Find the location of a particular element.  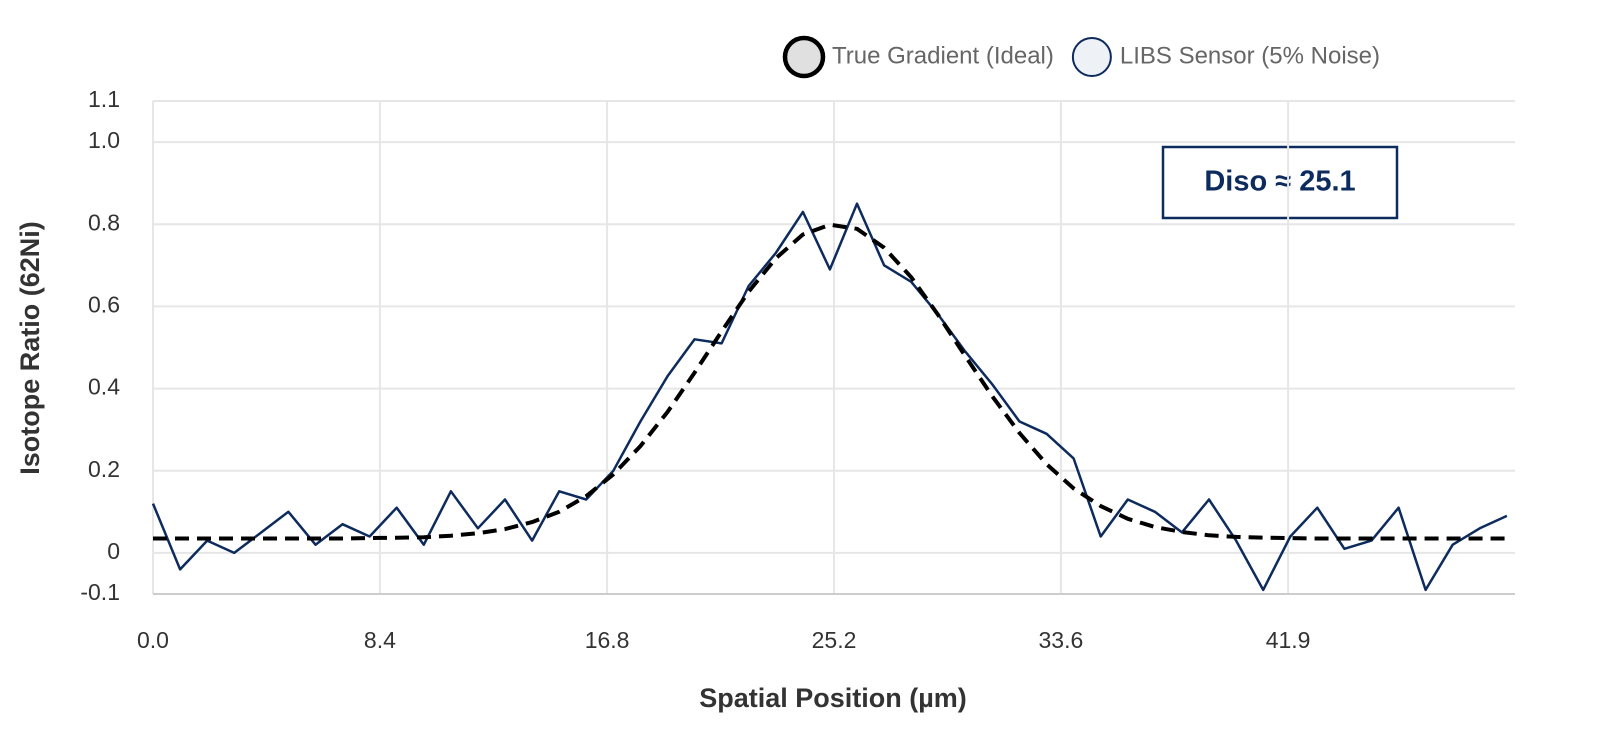

y-axis-title: Isotope Ratio (62Ni) is located at coordinates (30, 348).